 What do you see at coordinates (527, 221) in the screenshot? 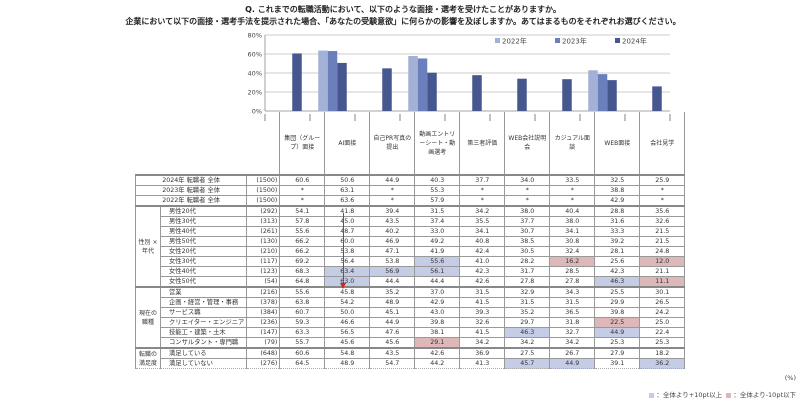
I see `cell-value: 37.7` at bounding box center [527, 221].